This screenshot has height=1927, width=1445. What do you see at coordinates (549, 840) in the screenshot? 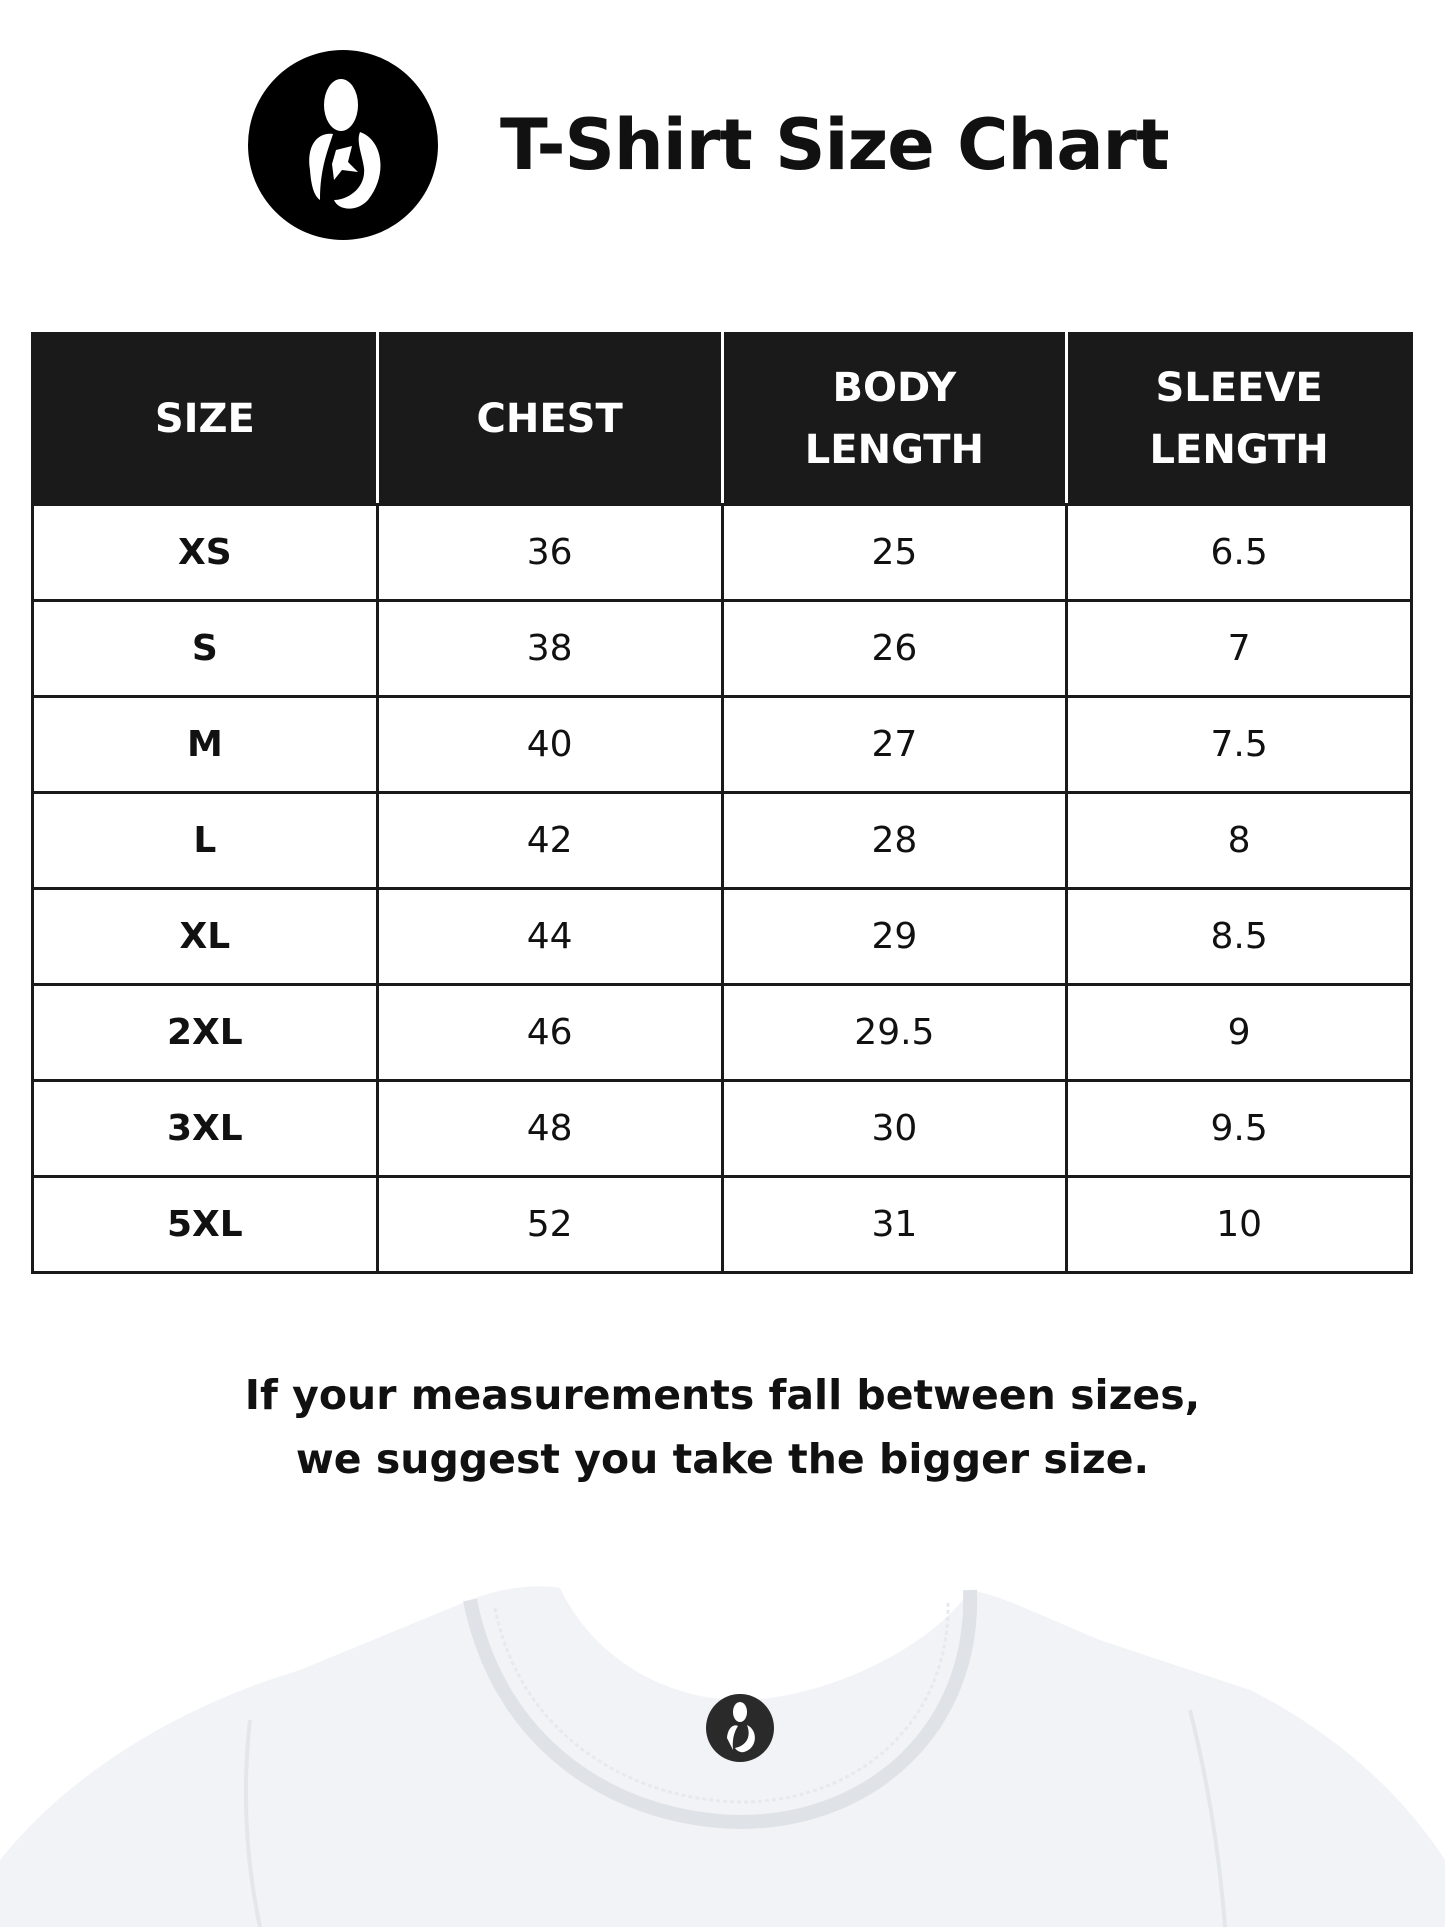
I see `cell-chest: 42` at bounding box center [549, 840].